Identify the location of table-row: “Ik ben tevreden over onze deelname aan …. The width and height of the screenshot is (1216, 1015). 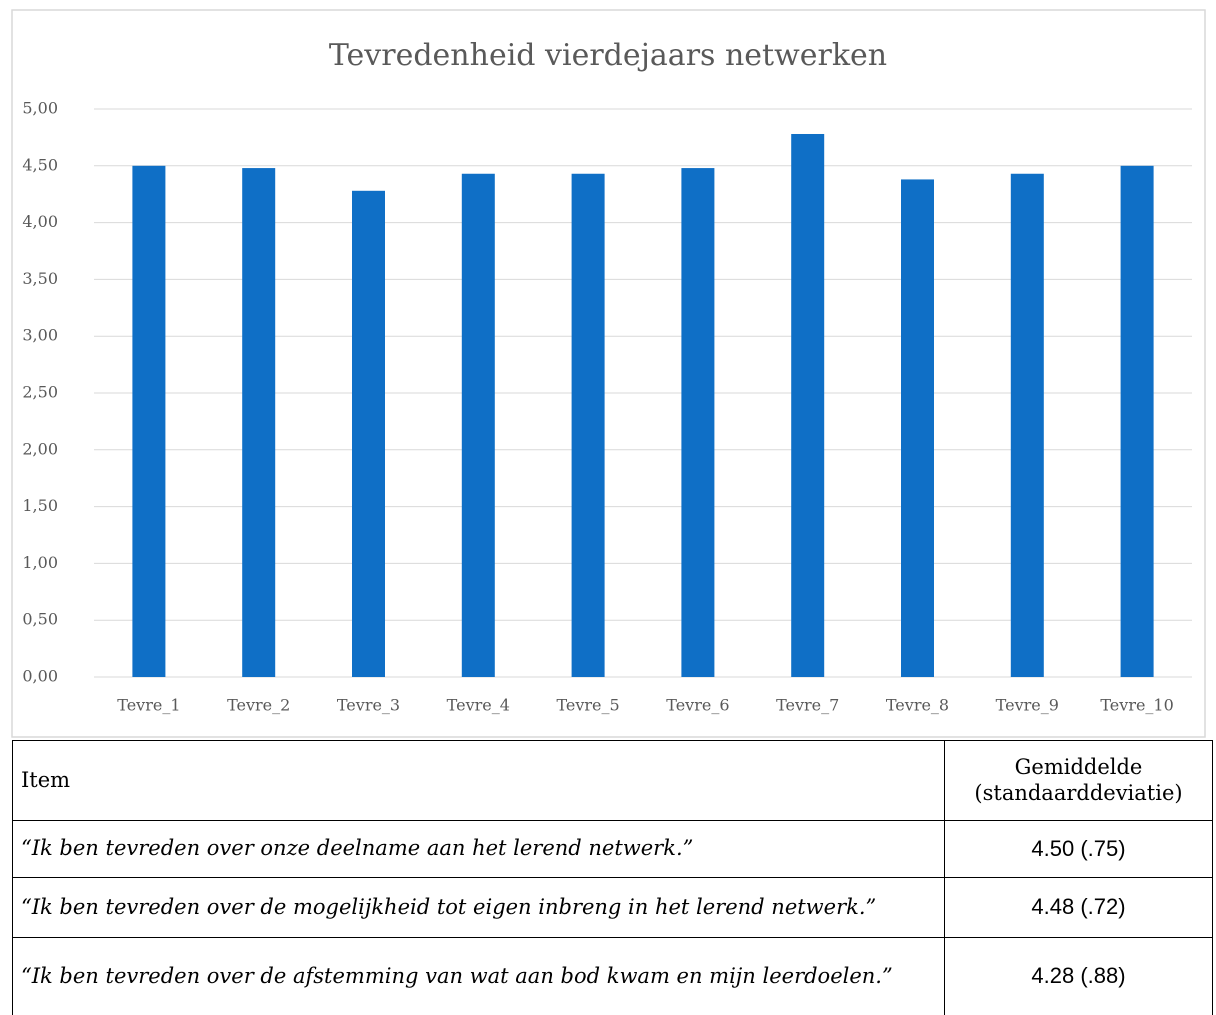
(612, 849).